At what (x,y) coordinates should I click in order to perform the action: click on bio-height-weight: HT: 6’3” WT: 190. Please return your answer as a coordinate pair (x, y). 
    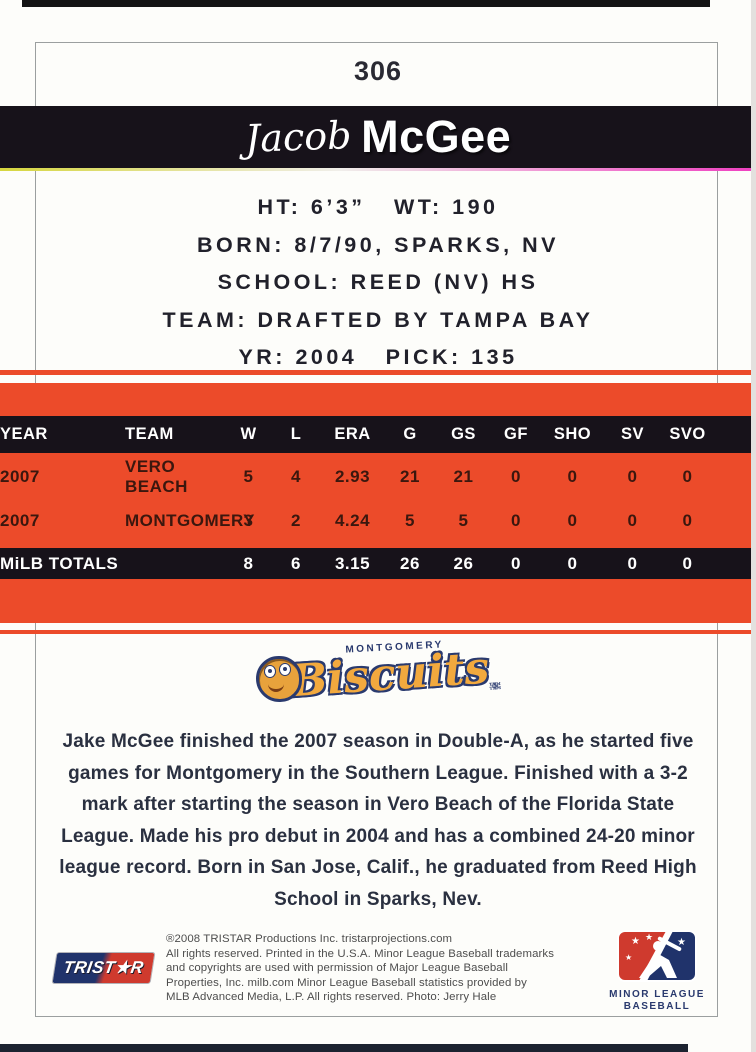
    Looking at the image, I should click on (378, 207).